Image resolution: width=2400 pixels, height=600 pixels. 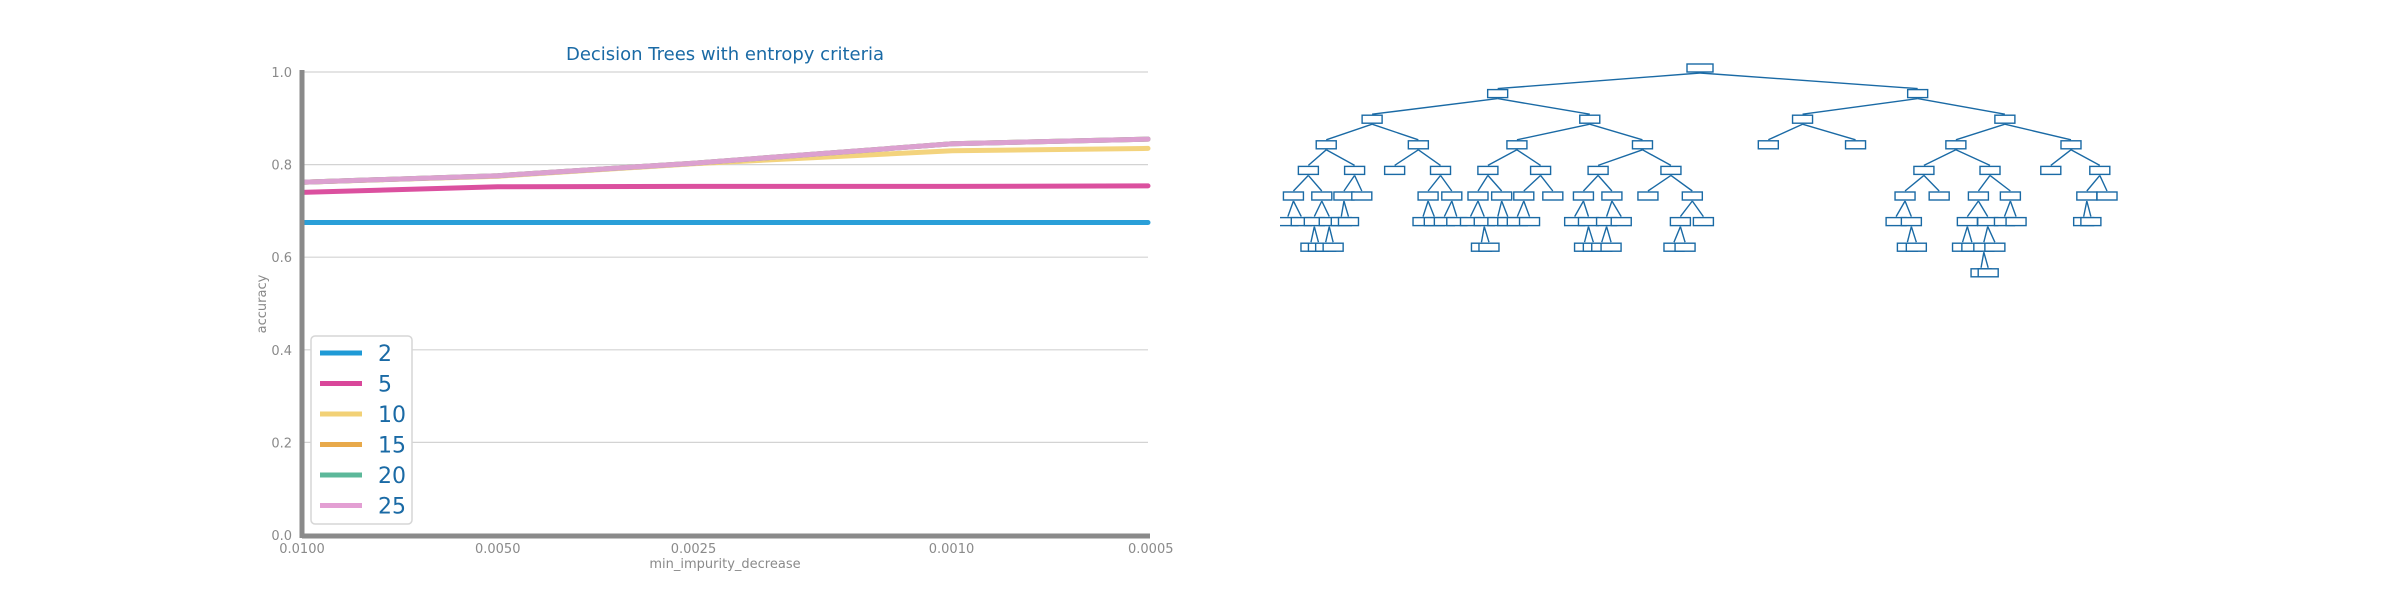 I want to click on legend-label-20: 20, so click(x=392, y=476).